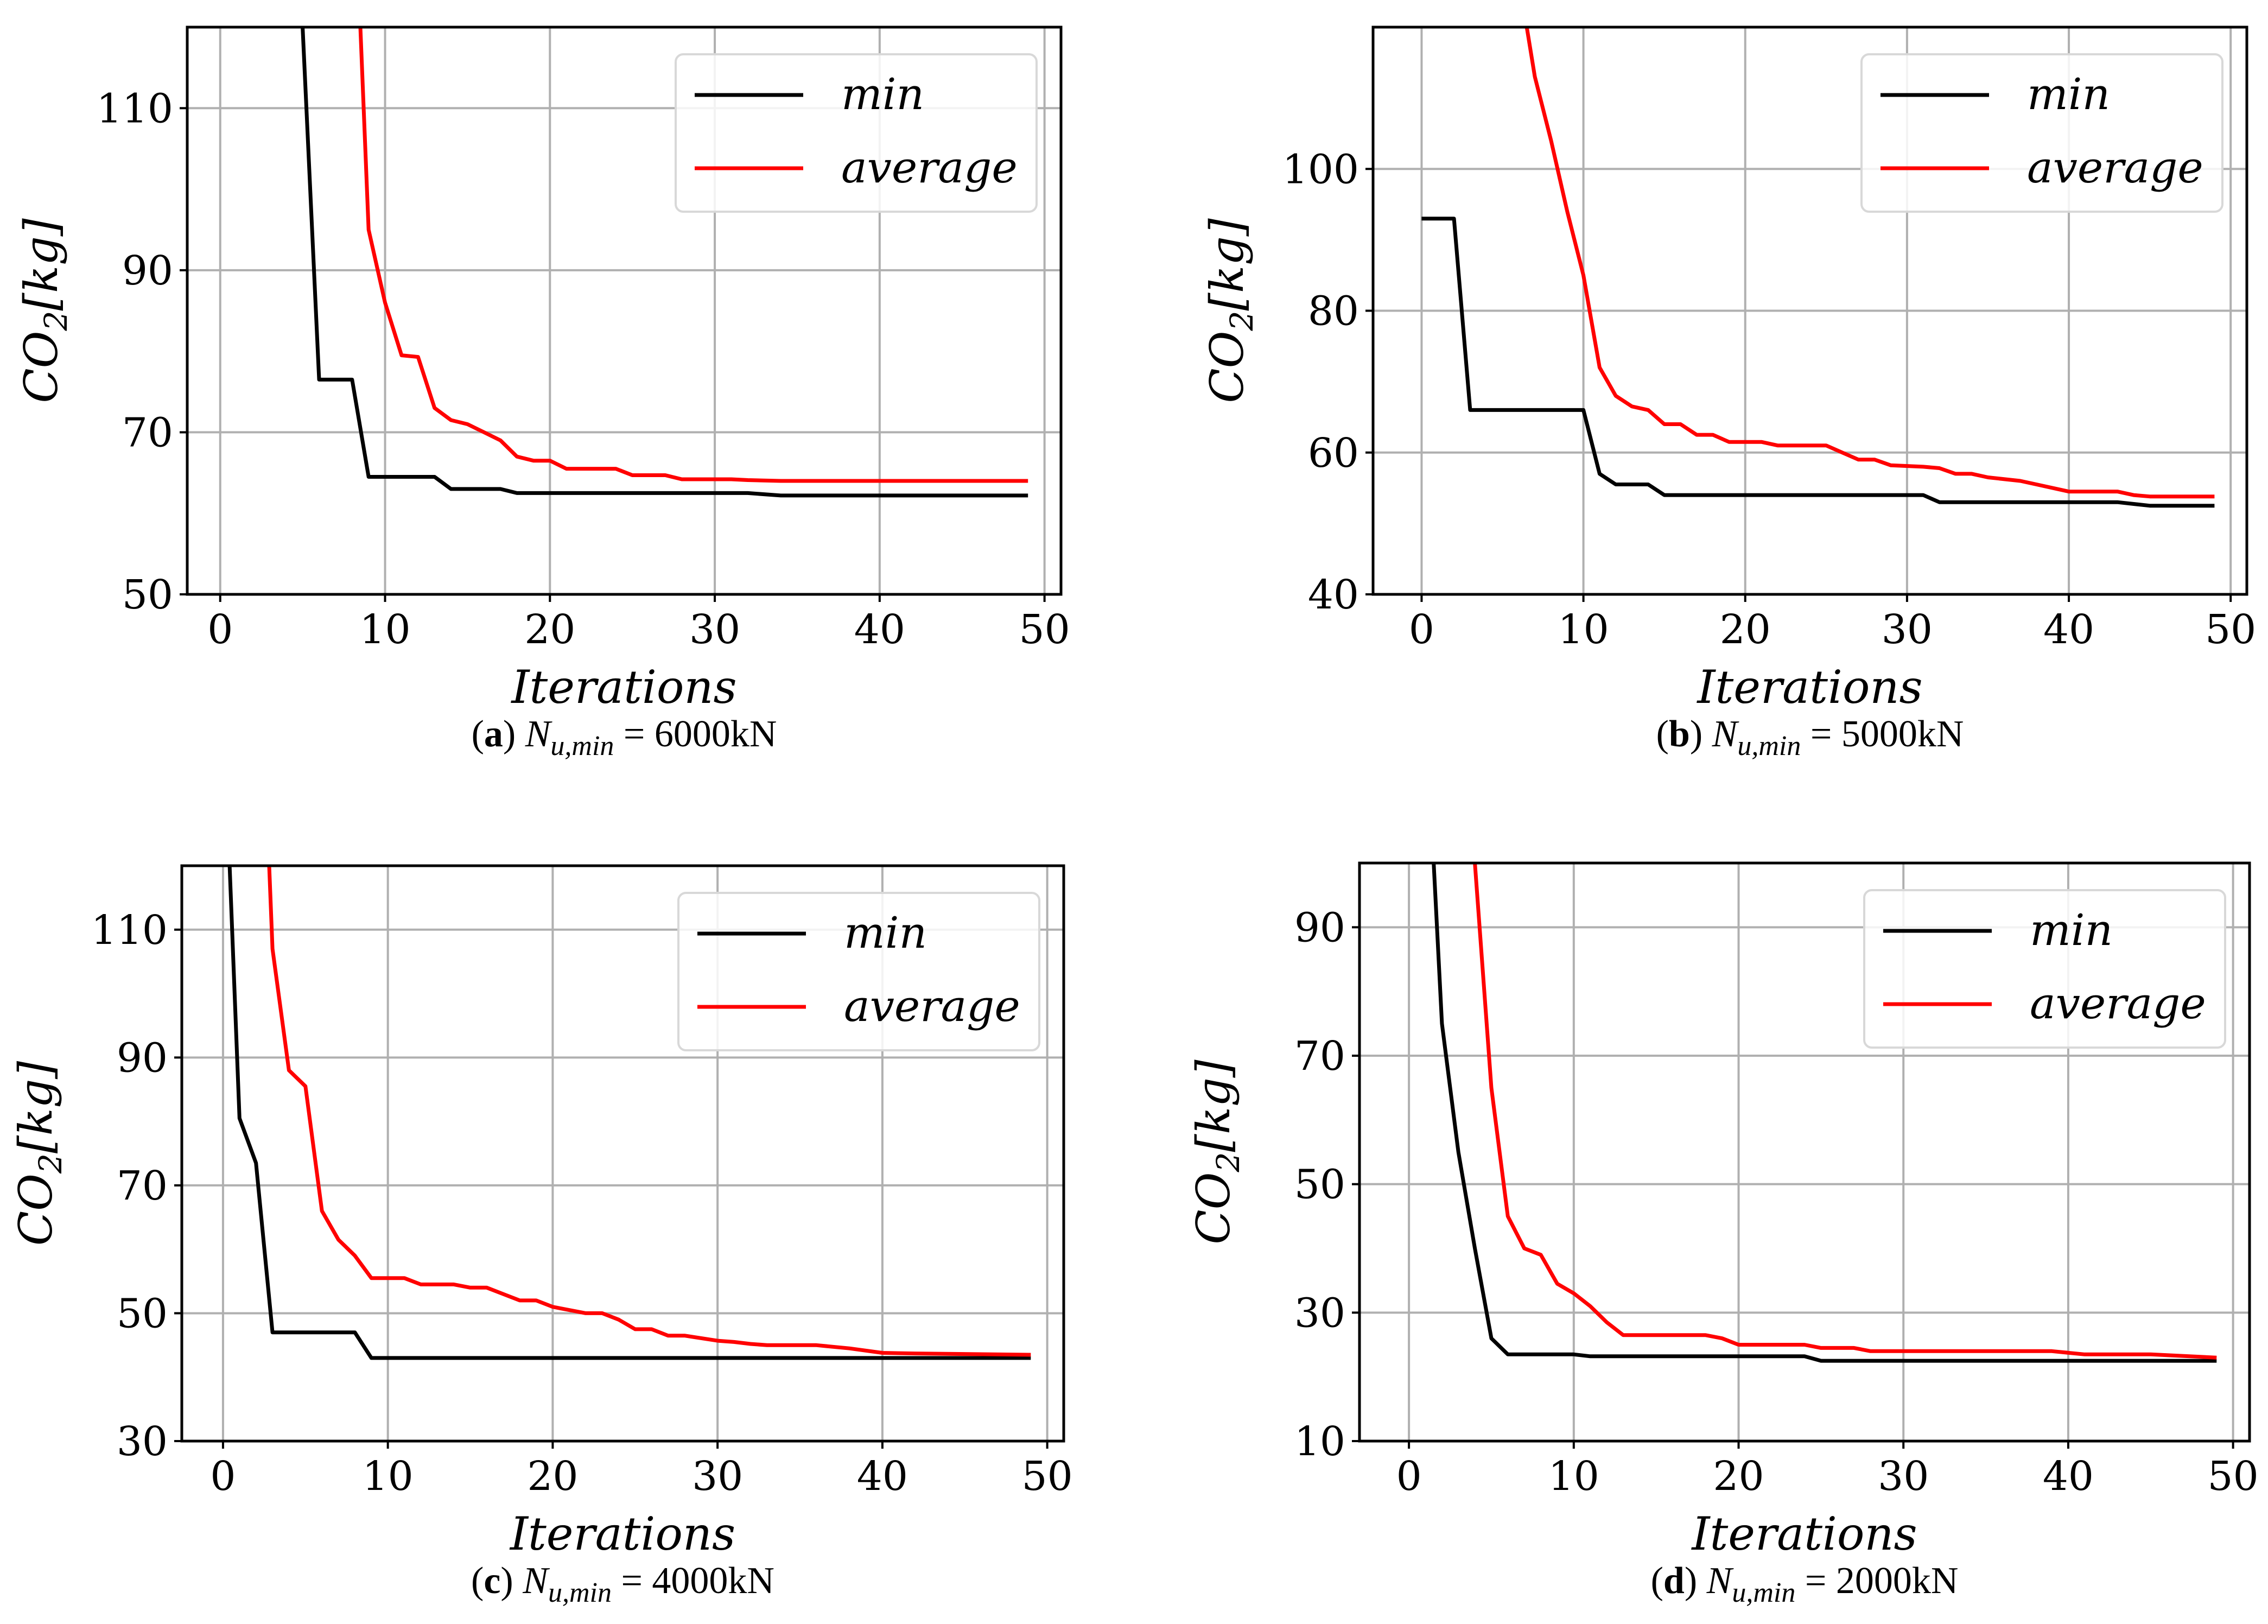 The width and height of the screenshot is (2268, 1624). I want to click on y-tick-label: 80, so click(1333, 311).